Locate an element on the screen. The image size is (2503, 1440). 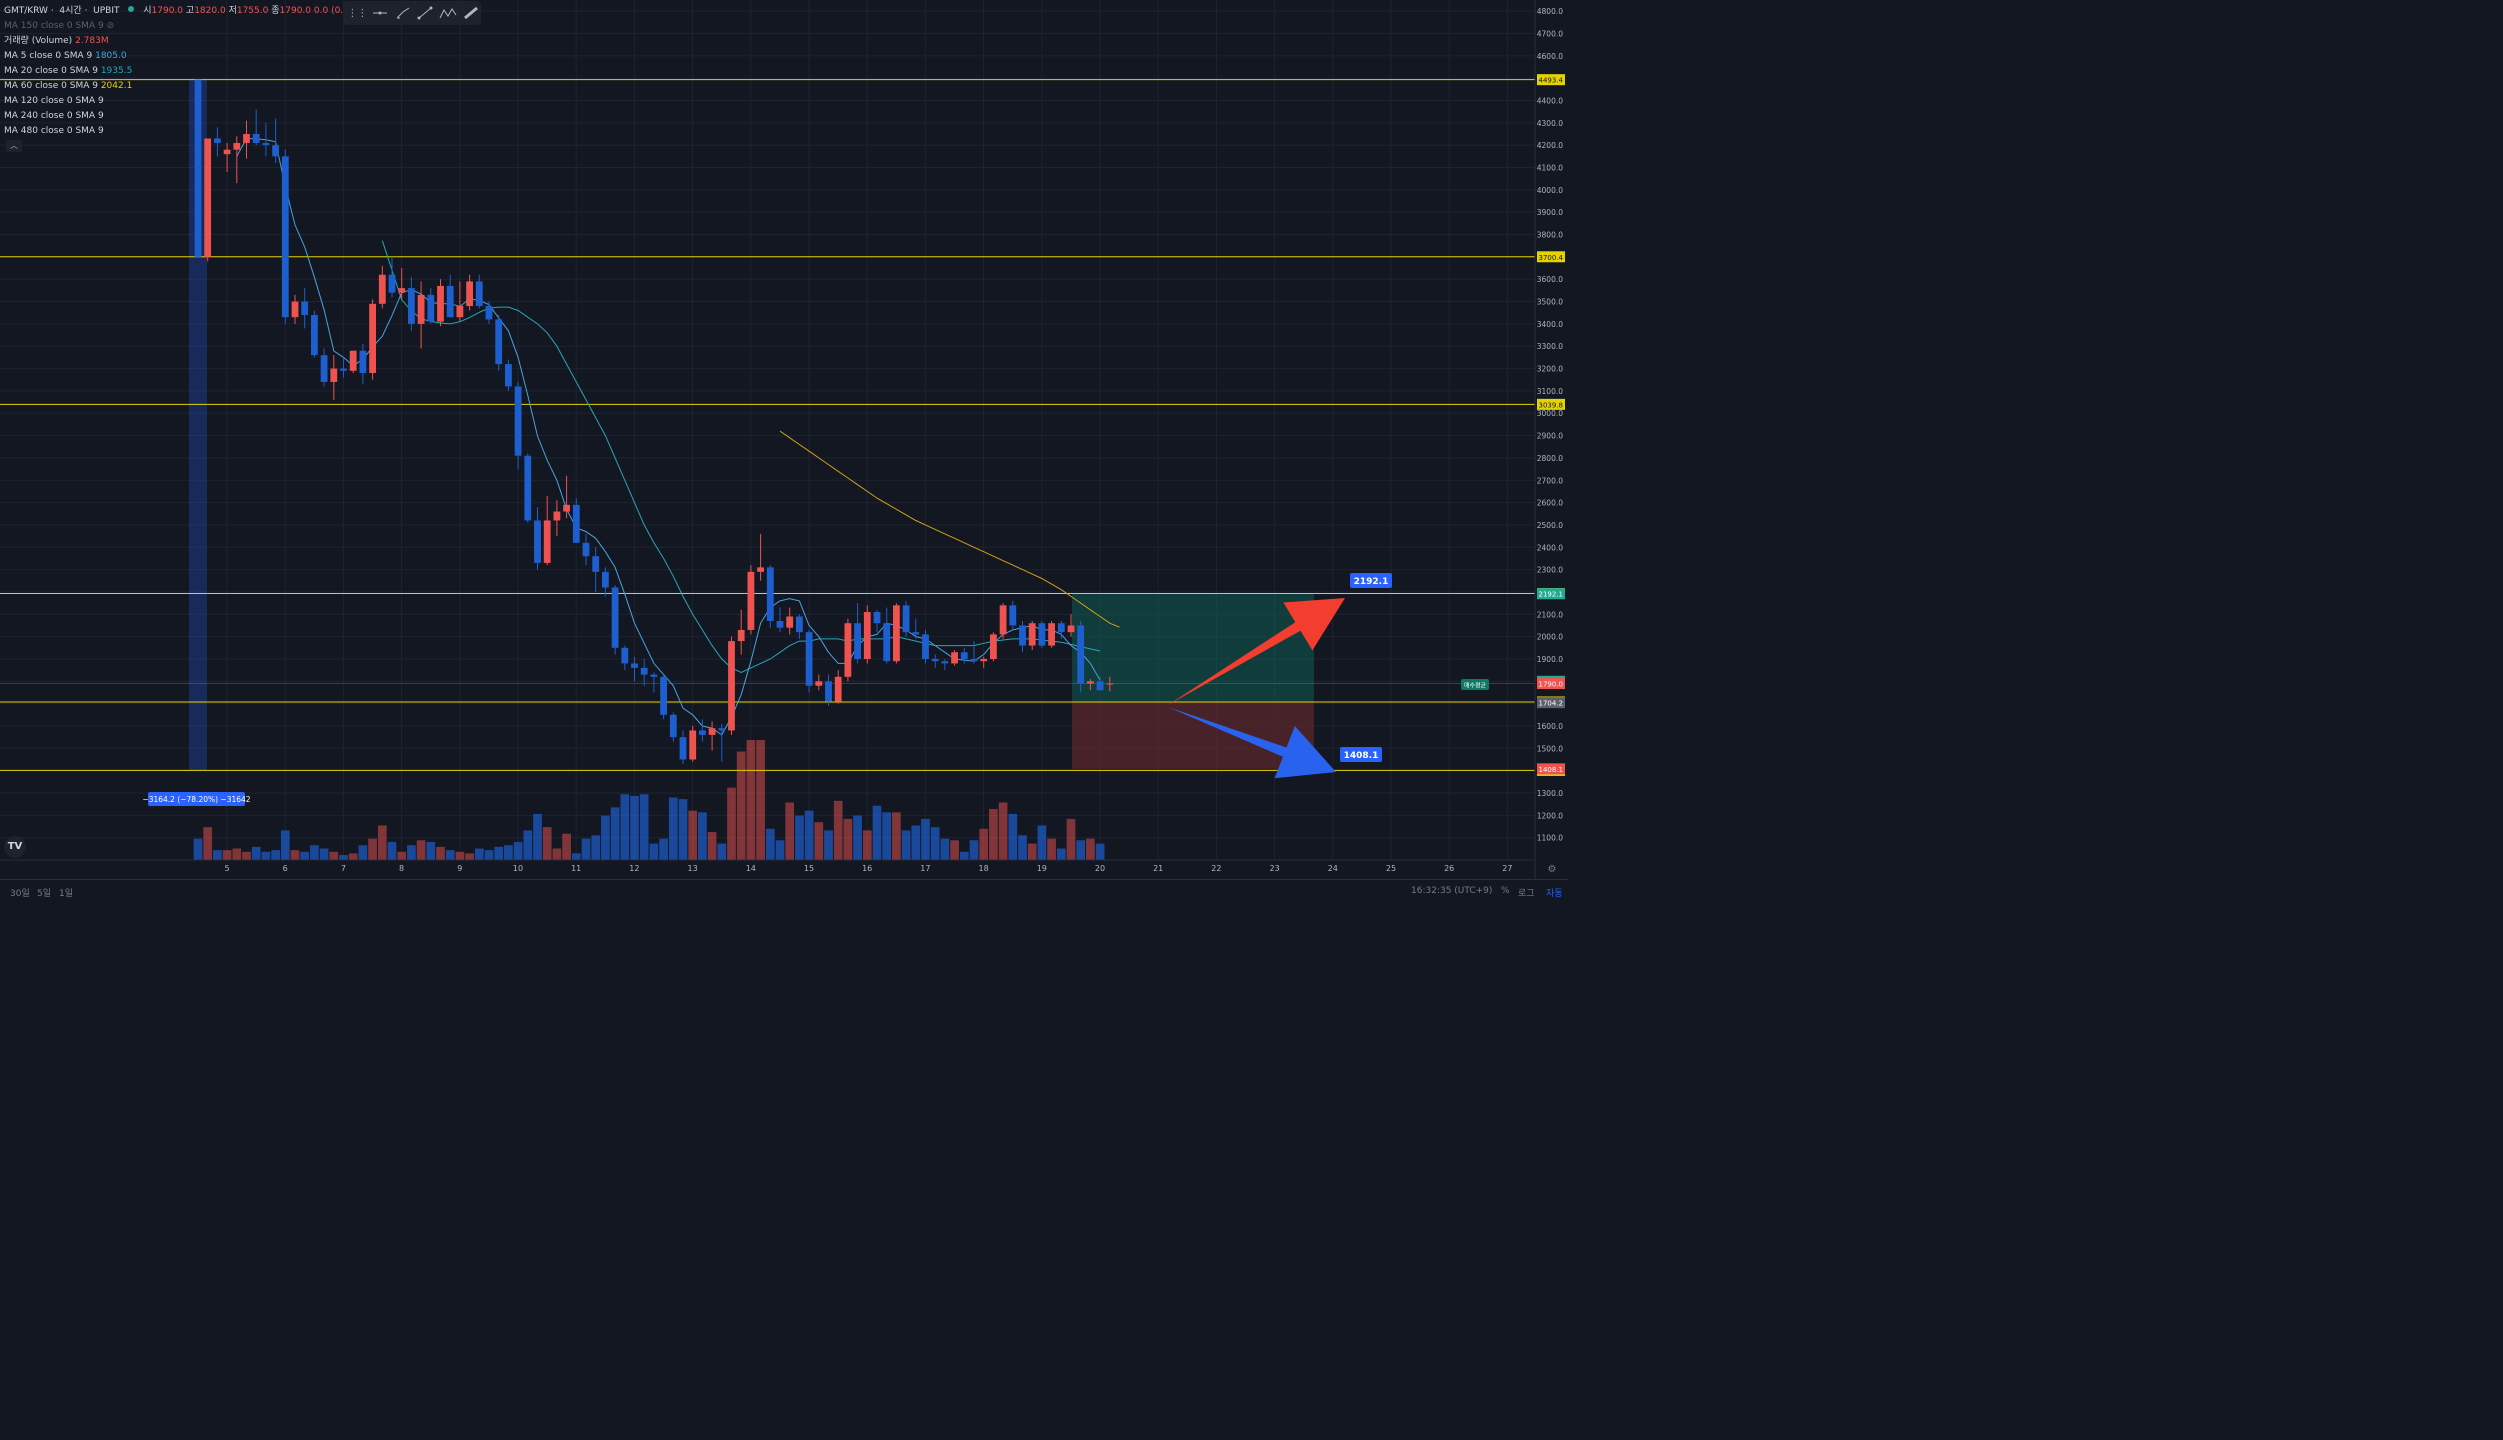
legend-ma5: MA 5 close 0 SMA 9 1805.0 is located at coordinates (185, 56).